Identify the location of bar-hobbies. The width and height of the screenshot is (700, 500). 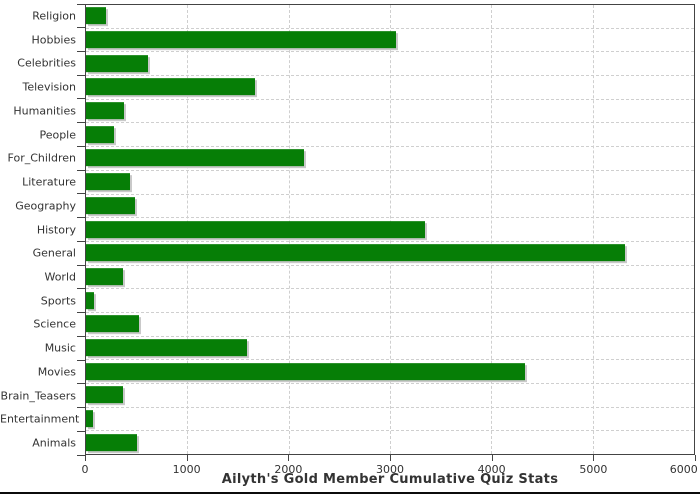
(241, 40).